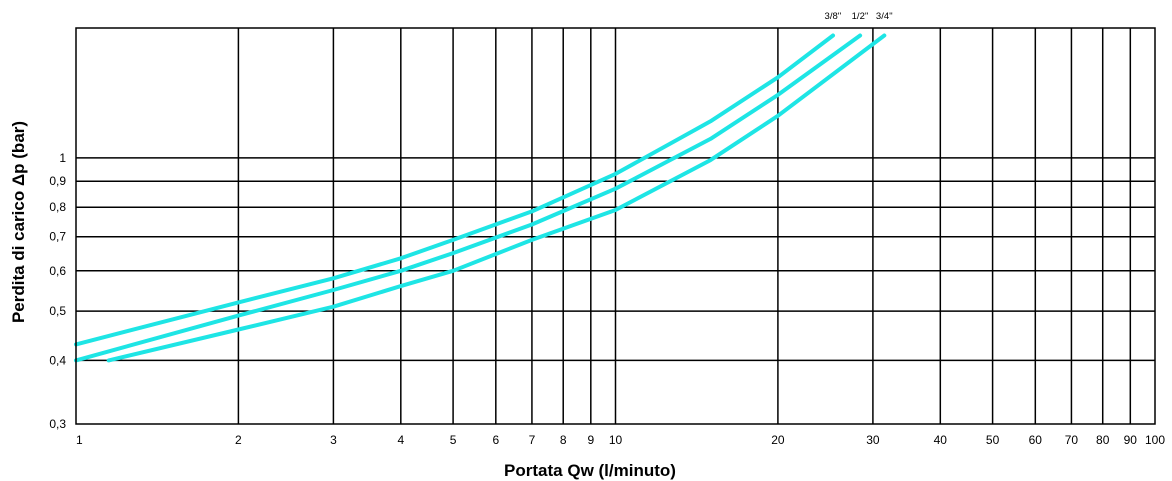 This screenshot has width=1172, height=481. I want to click on x-tick-label: 9, so click(590, 440).